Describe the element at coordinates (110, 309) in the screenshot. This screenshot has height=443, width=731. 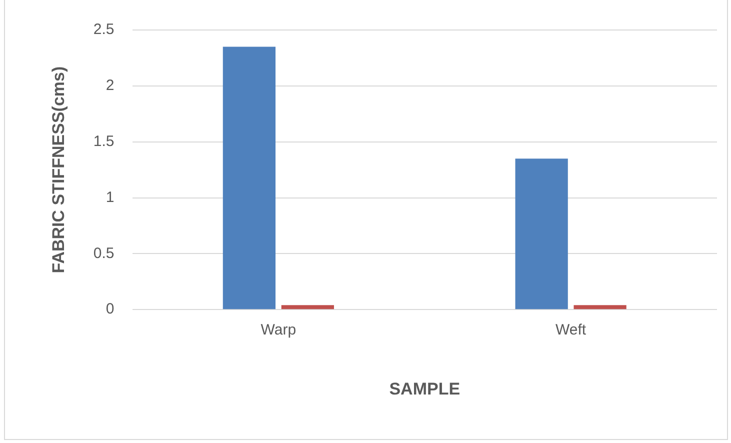
I see `y-tick-label: 0` at that location.